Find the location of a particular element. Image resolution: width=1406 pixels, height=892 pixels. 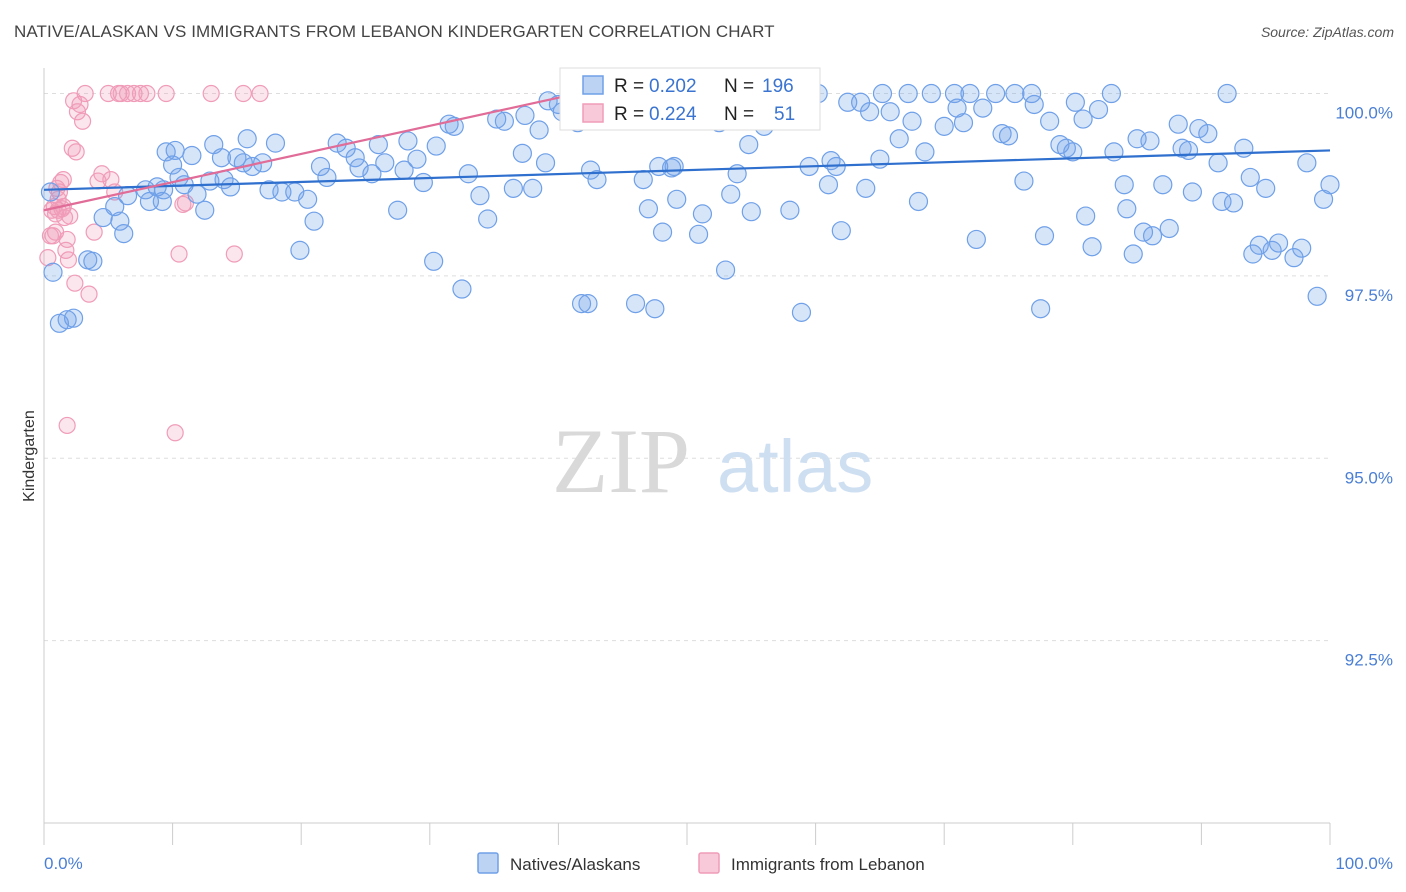

legend-swatch-natives is located at coordinates (488, 863).